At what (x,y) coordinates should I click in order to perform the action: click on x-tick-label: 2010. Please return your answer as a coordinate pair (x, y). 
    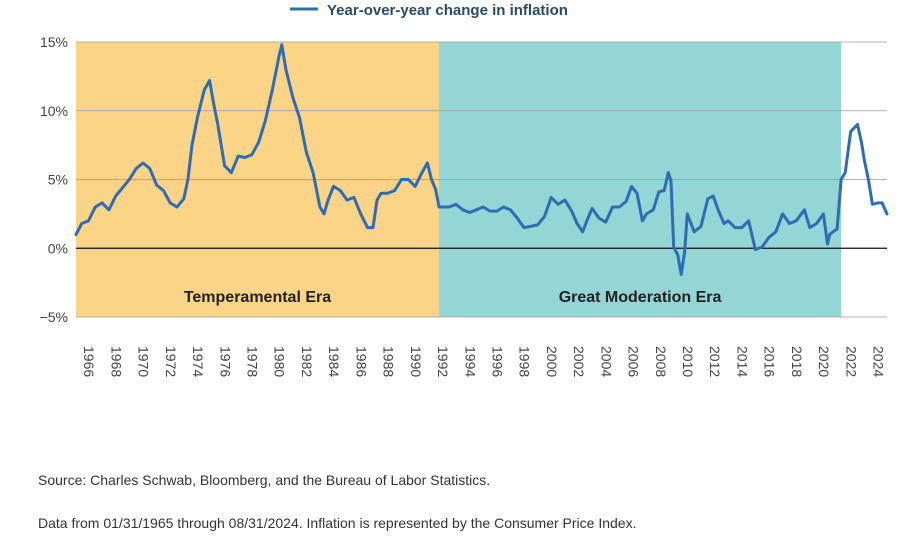
    Looking at the image, I should click on (688, 361).